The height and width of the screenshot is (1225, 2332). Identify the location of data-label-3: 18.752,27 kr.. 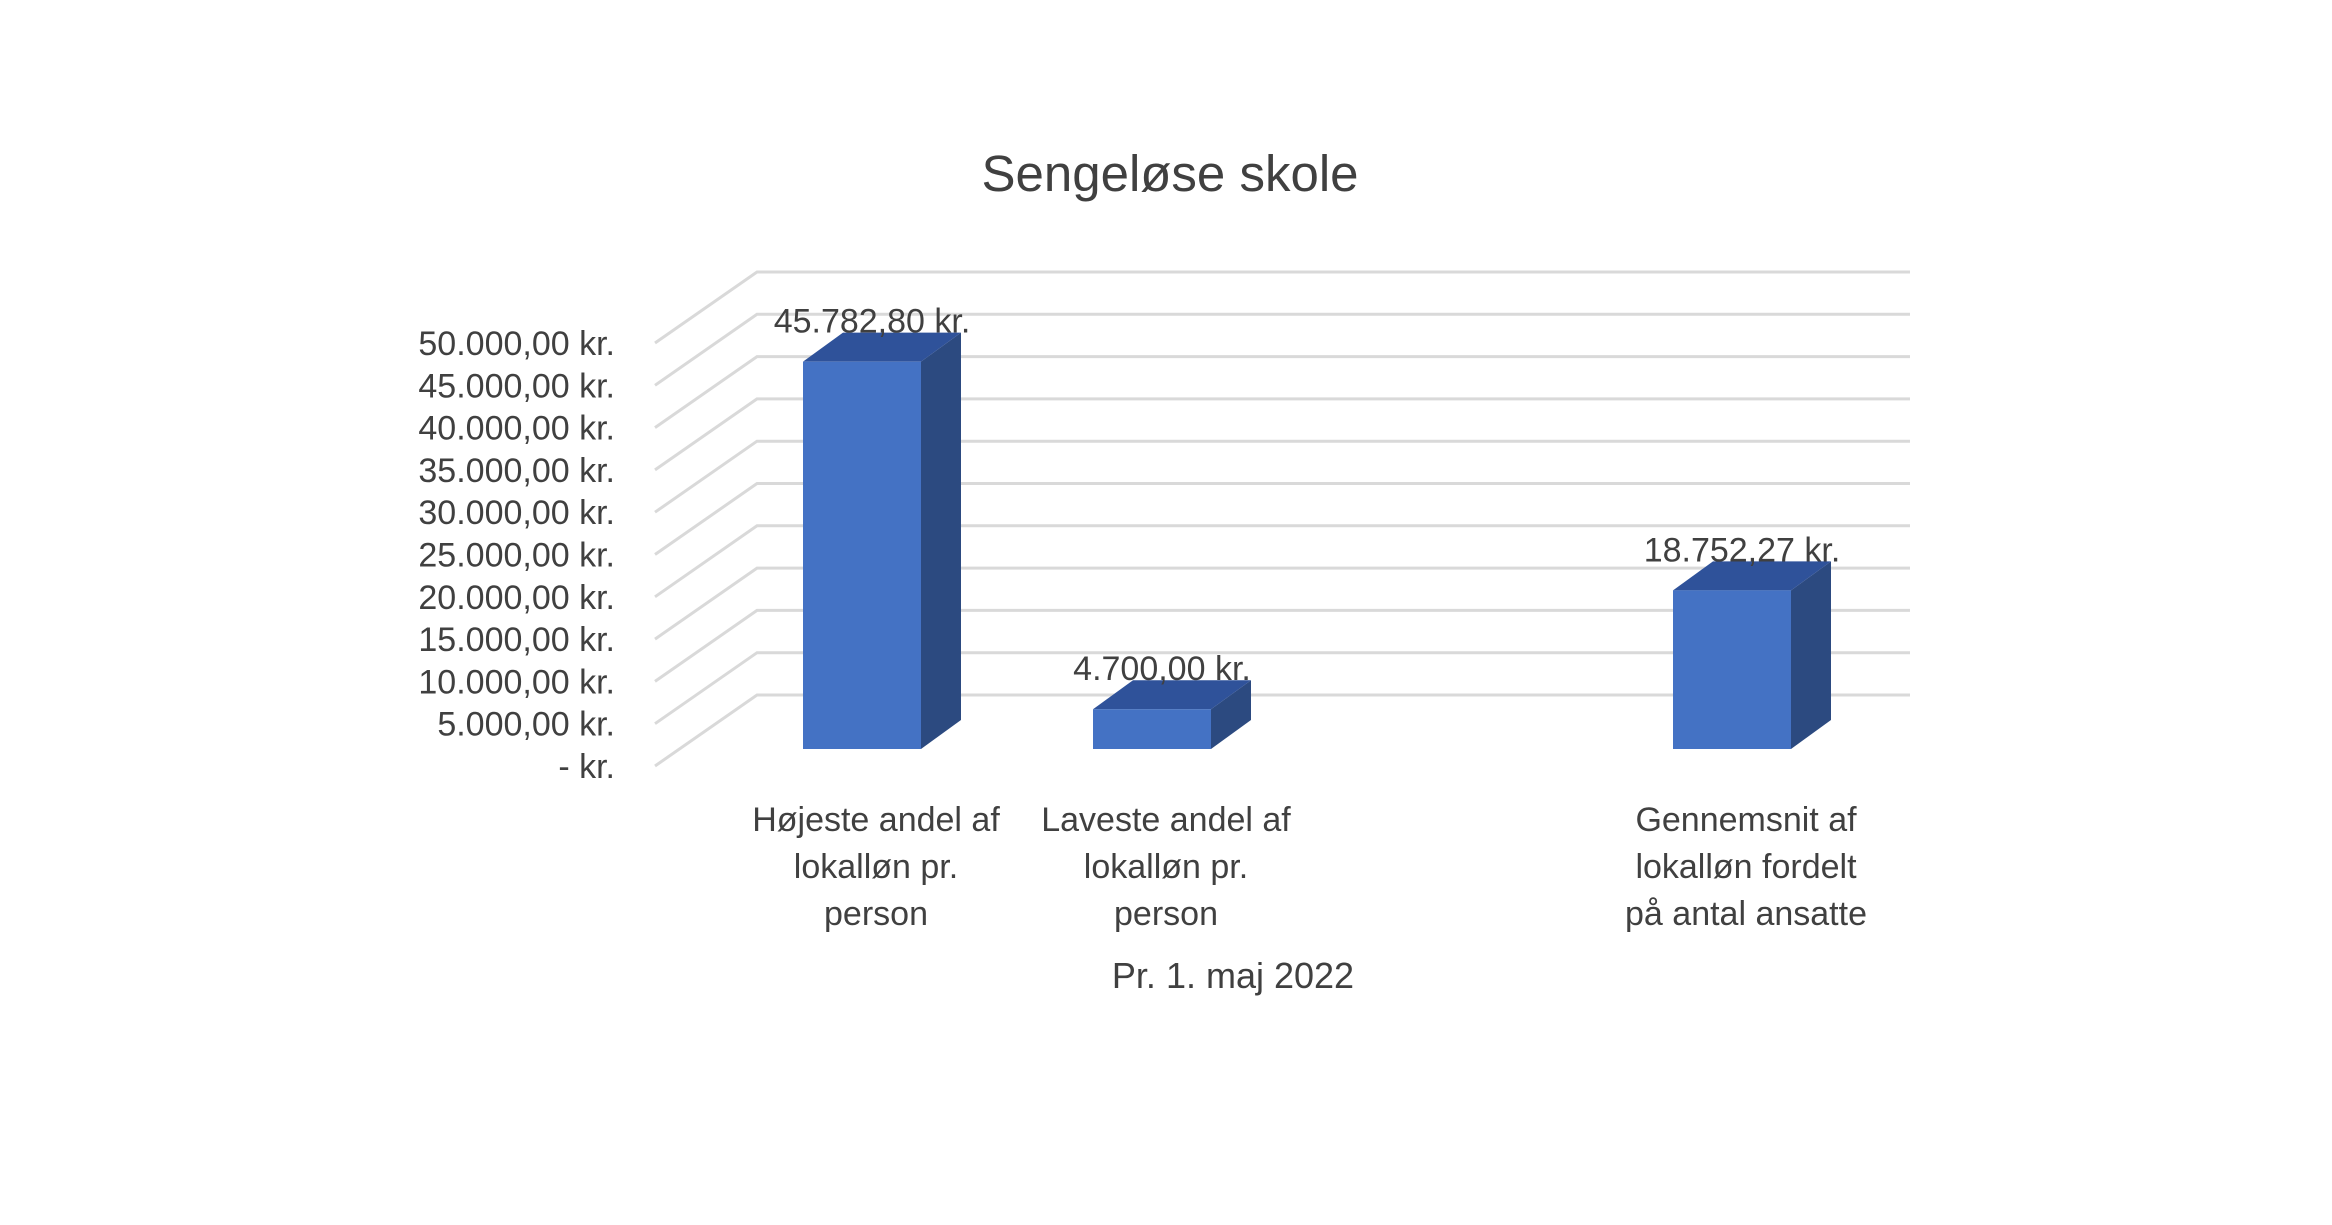
(1742, 550).